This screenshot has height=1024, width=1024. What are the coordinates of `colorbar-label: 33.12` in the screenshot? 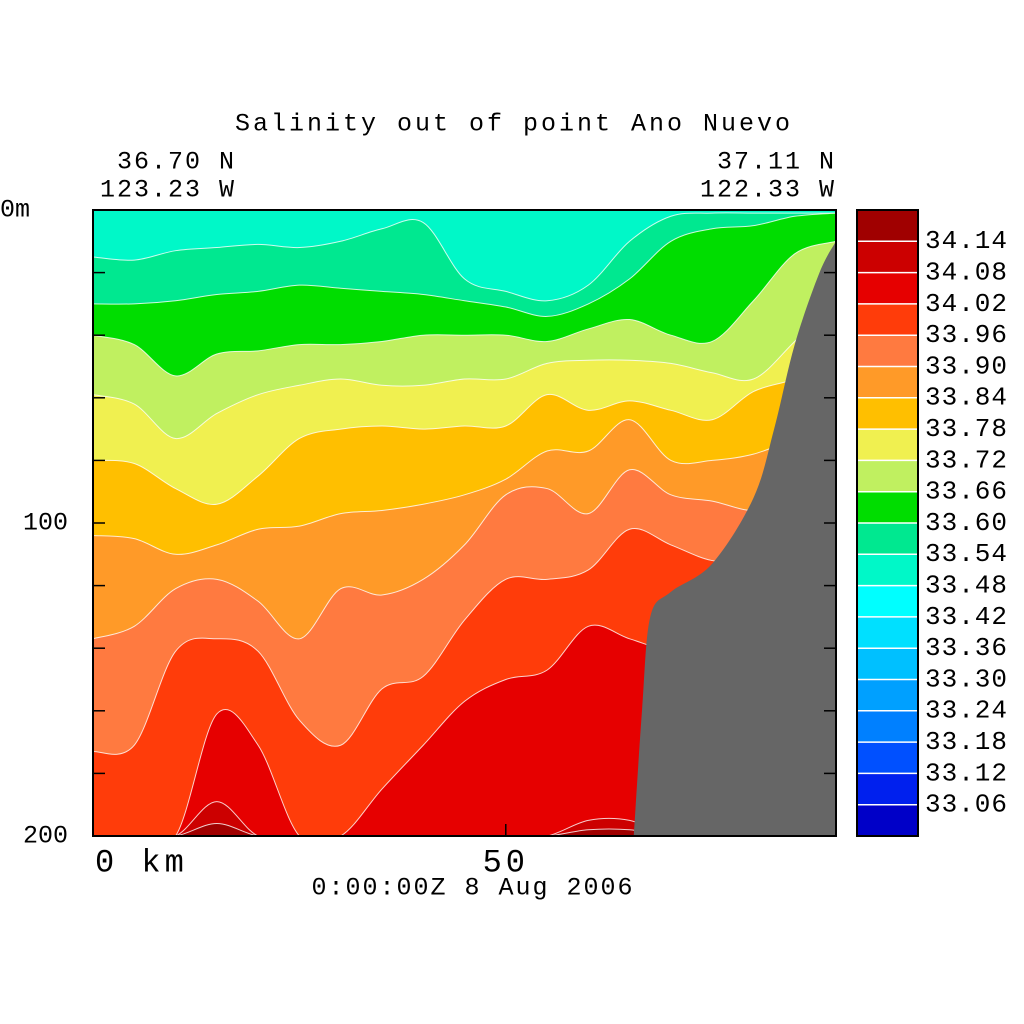 It's located at (966, 773).